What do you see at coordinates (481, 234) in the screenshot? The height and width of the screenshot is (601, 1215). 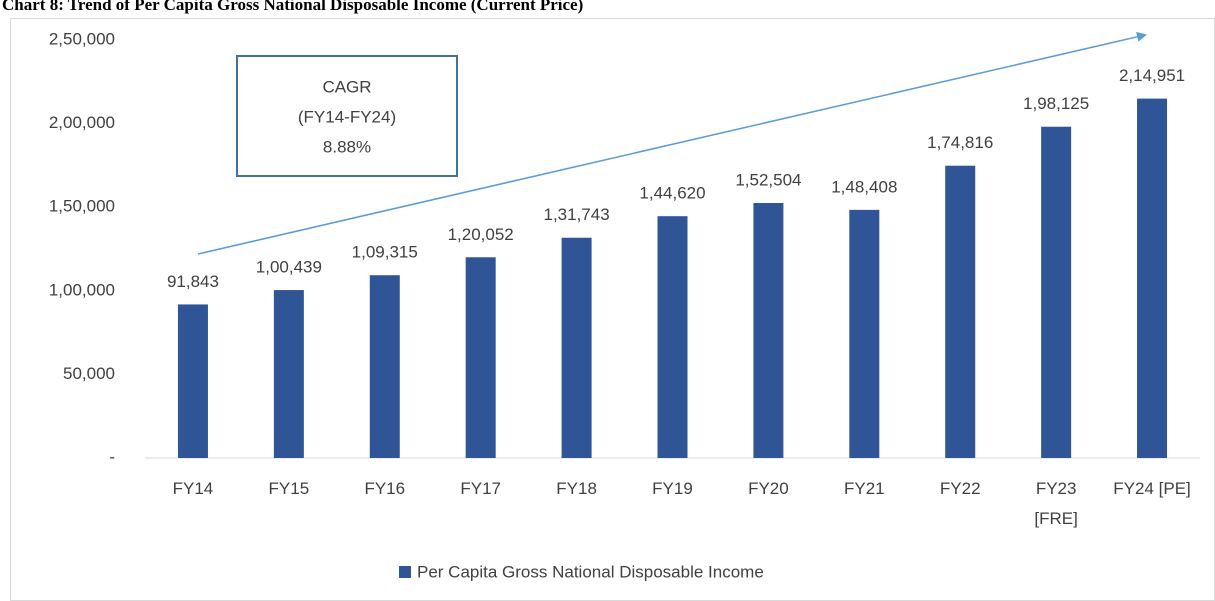 I see `data-label: 1,20,052` at bounding box center [481, 234].